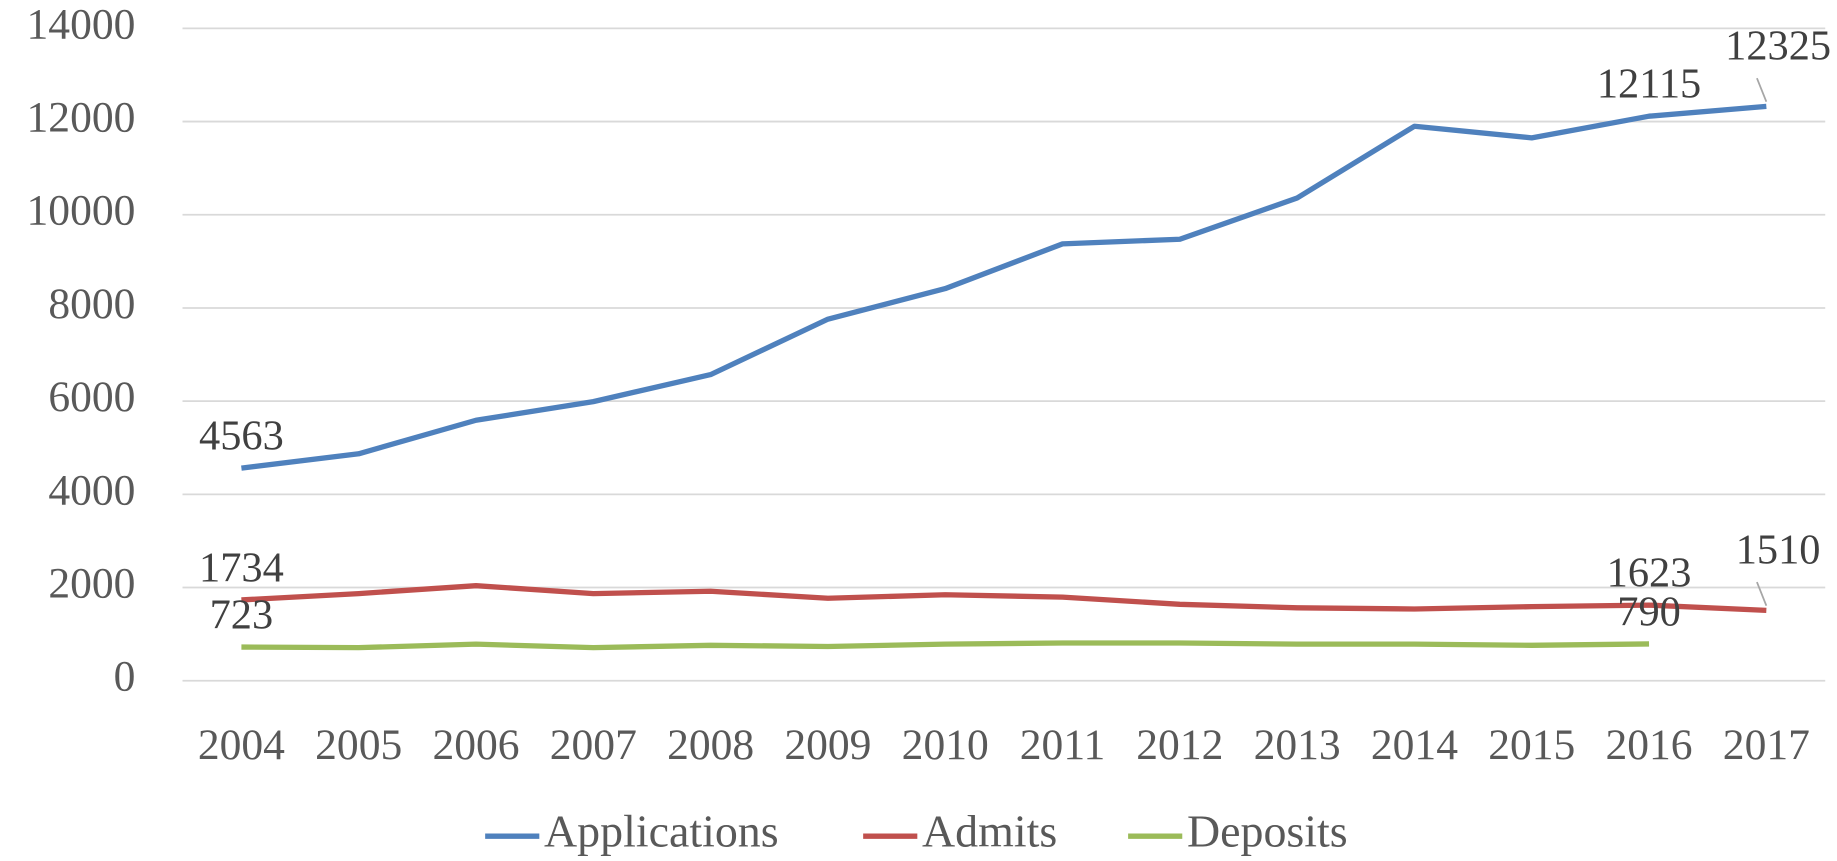  I want to click on data-label: 790, so click(1649, 611).